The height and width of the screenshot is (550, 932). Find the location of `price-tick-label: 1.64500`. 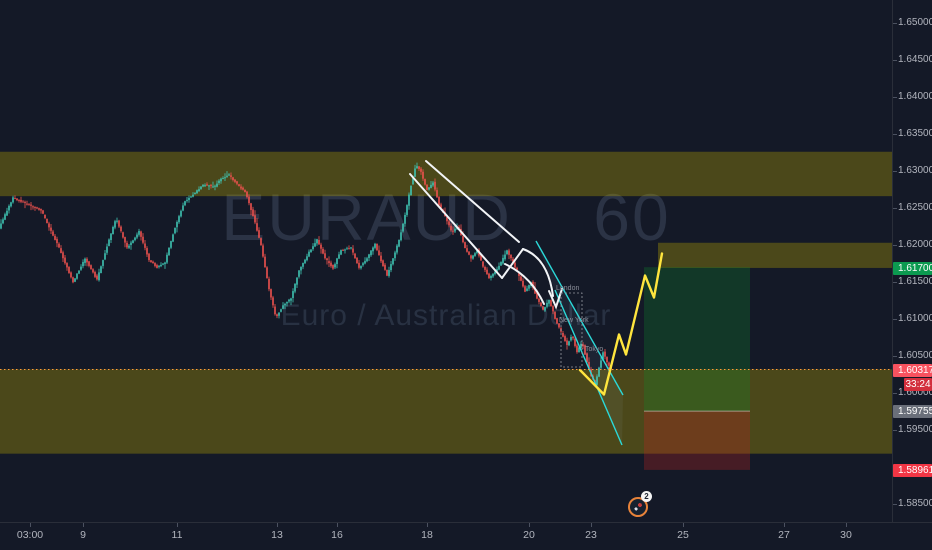

price-tick-label: 1.64500 is located at coordinates (915, 59).